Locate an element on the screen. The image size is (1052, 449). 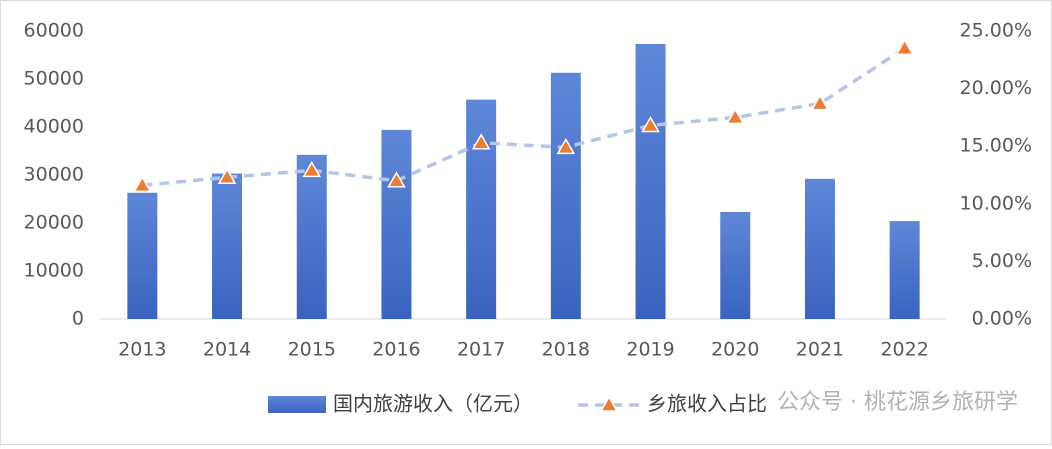
x-tick-label: 2015 is located at coordinates (312, 350).